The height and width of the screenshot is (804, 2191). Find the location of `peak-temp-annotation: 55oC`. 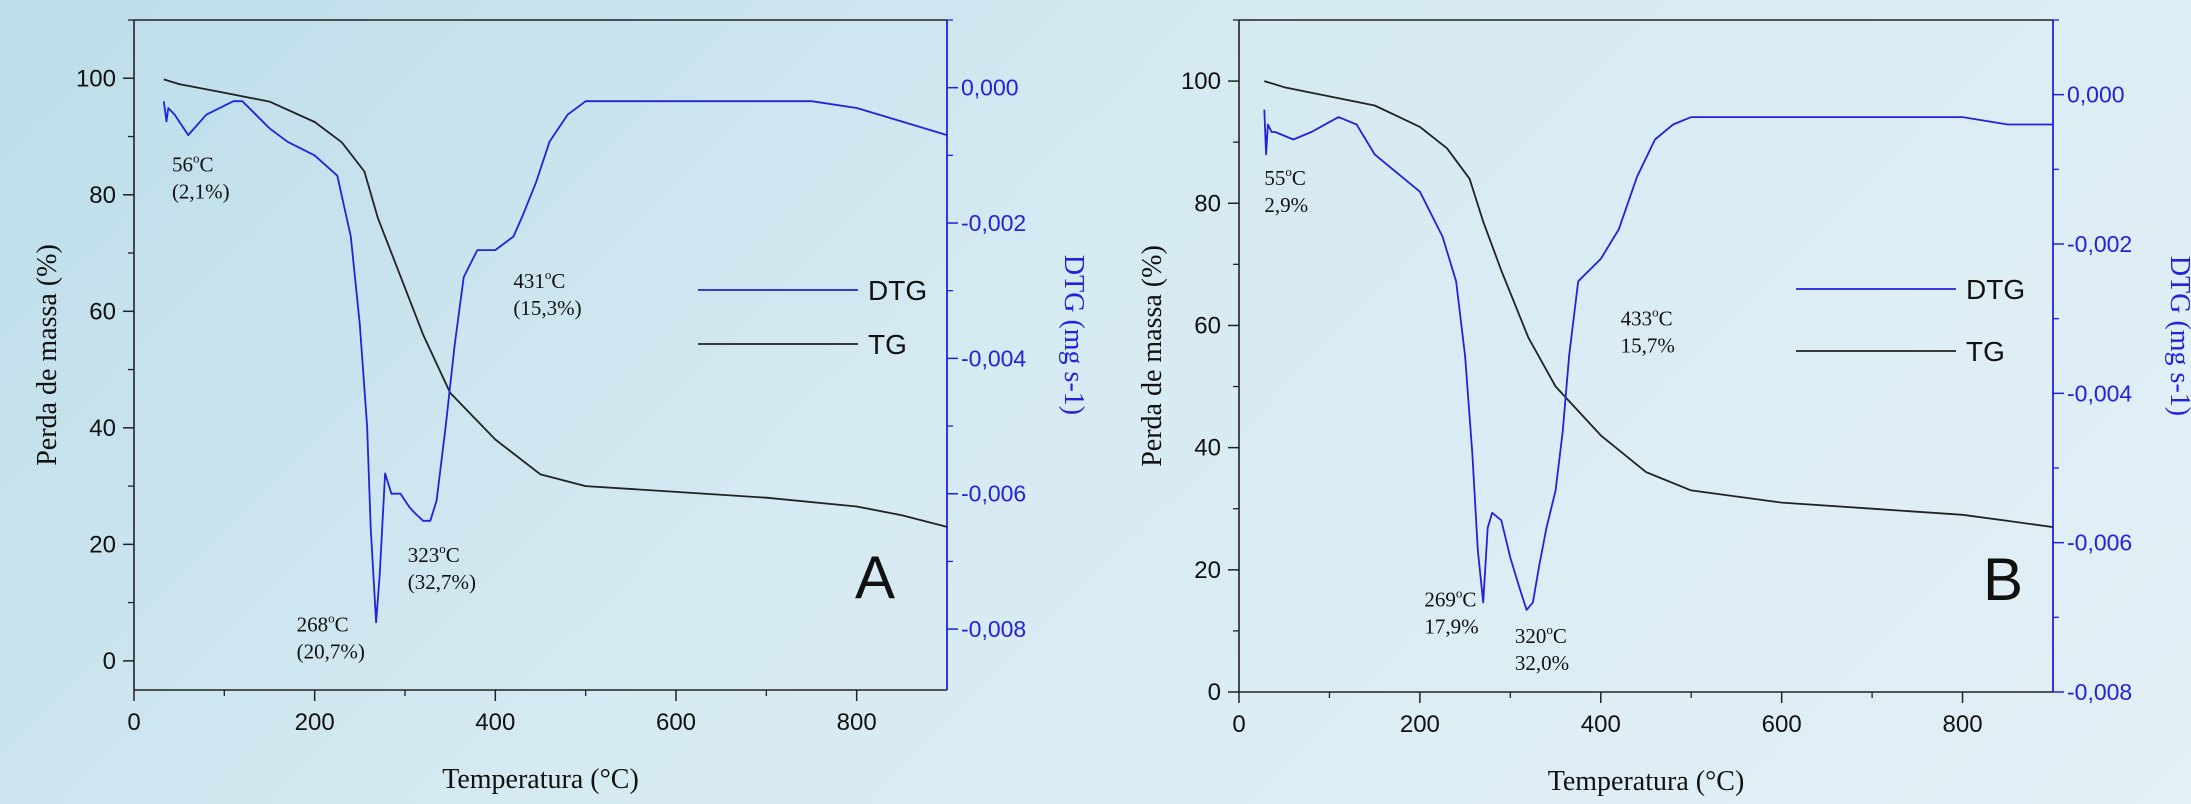

peak-temp-annotation: 55oC is located at coordinates (1285, 177).